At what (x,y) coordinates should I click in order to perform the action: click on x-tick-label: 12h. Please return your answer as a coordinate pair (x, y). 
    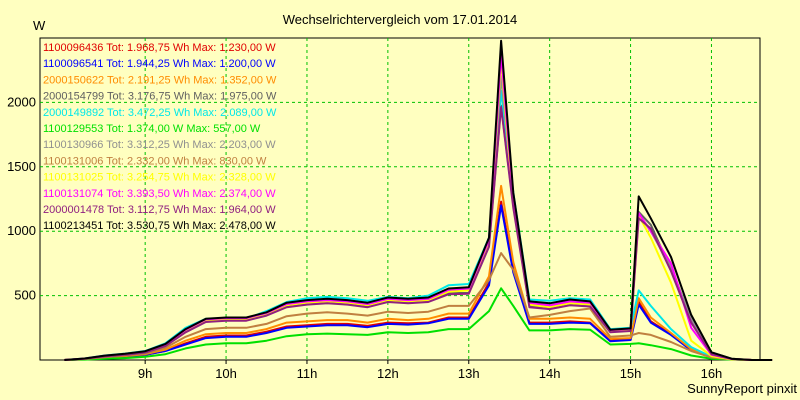
    Looking at the image, I should click on (388, 373).